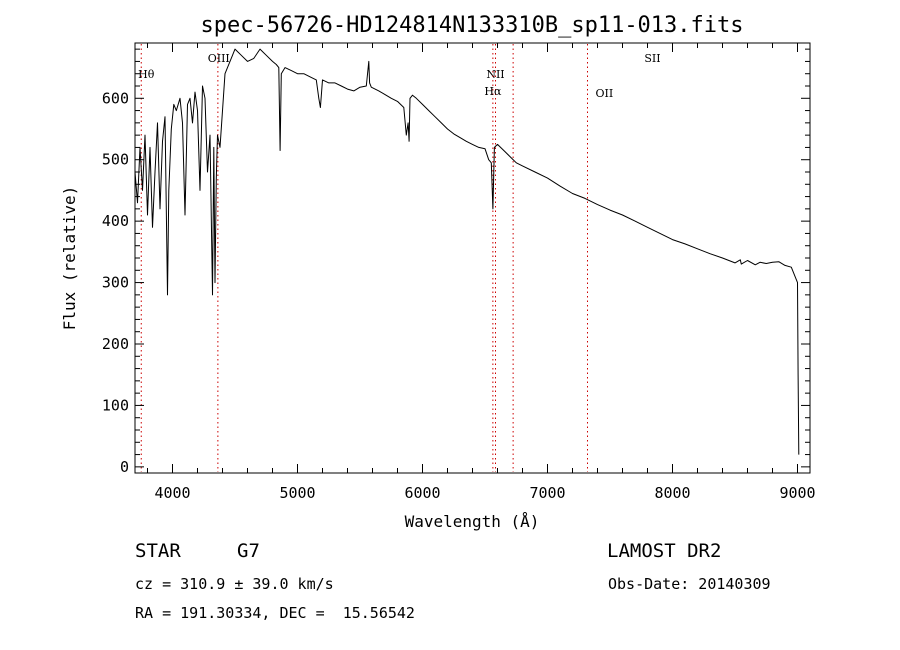  What do you see at coordinates (547, 493) in the screenshot?
I see `x-tick-label-3: 7000` at bounding box center [547, 493].